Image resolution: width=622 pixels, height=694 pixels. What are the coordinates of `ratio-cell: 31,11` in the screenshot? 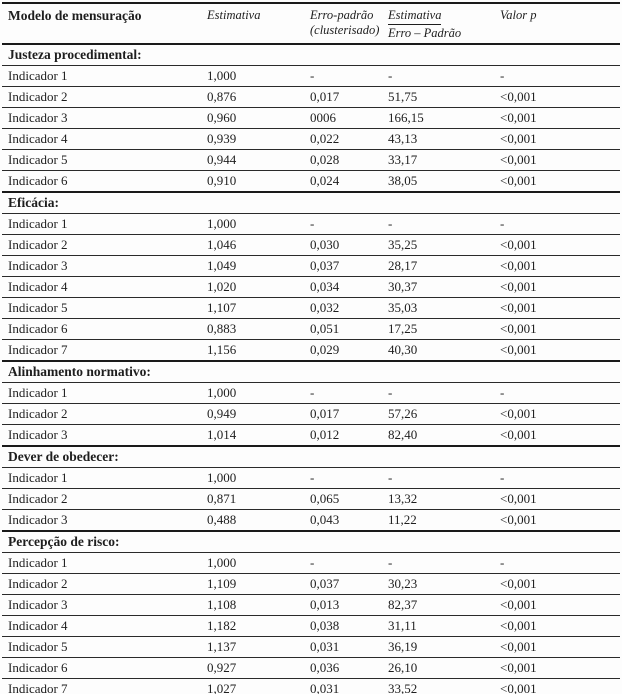 It's located at (402, 625).